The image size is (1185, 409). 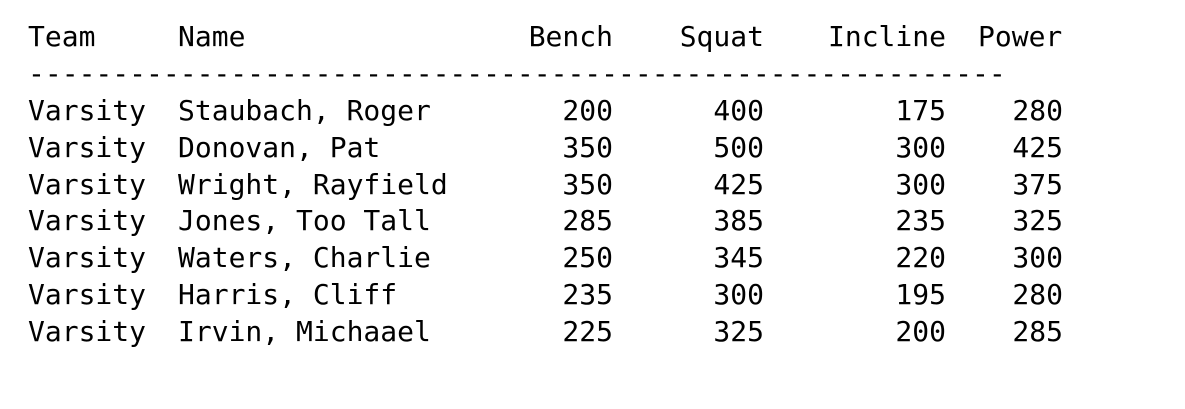 What do you see at coordinates (304, 221) in the screenshot?
I see `cell-name: Jones, Too Tall` at bounding box center [304, 221].